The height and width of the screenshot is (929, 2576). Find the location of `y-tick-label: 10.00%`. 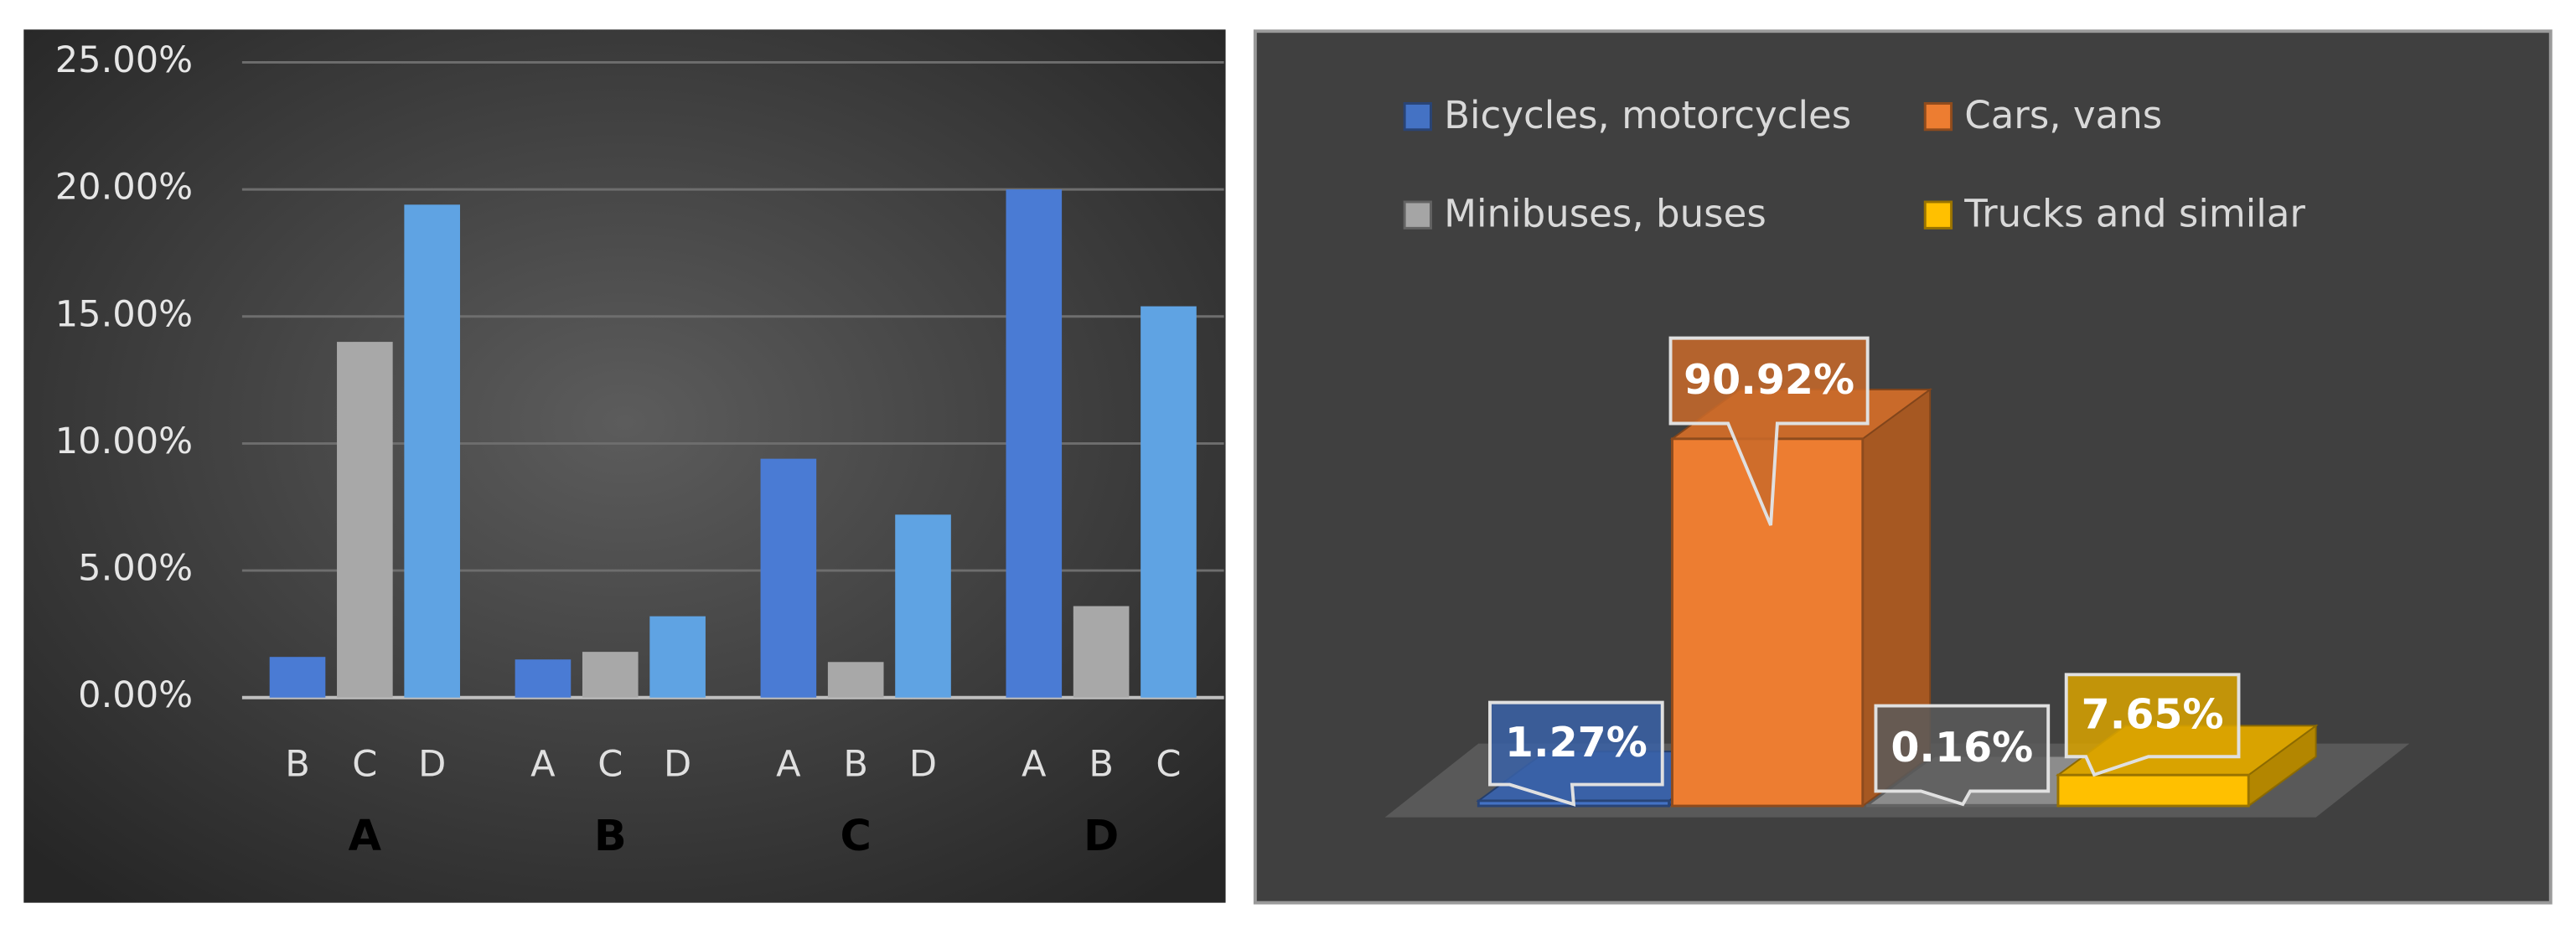

y-tick-label: 10.00% is located at coordinates (124, 441).